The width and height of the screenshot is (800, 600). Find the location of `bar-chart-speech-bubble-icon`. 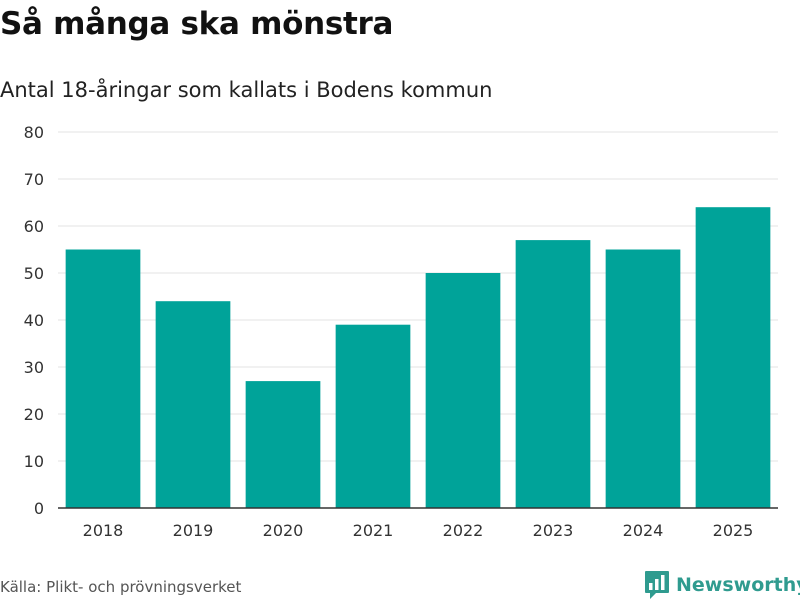

bar-chart-speech-bubble-icon is located at coordinates (657, 585).